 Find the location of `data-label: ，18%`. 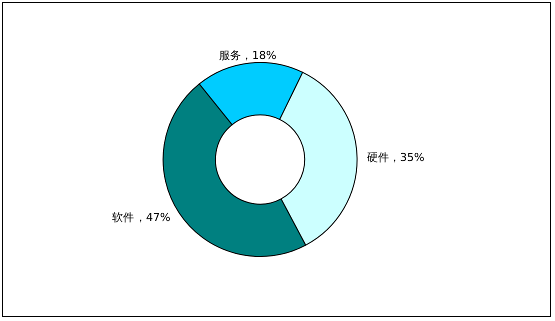

data-label: ，18% is located at coordinates (258, 55).